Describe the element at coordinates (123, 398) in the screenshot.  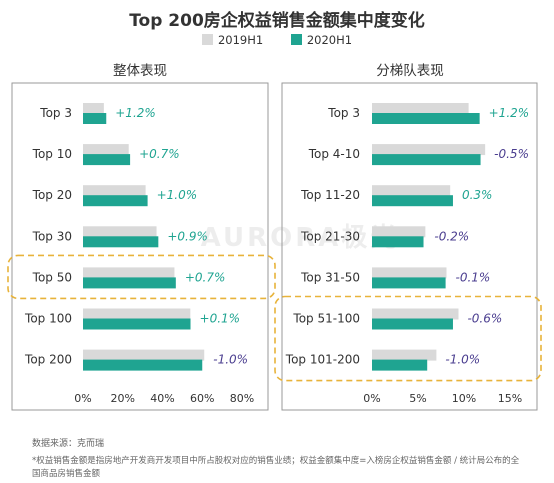
I see `x-tick-label: 20%` at that location.